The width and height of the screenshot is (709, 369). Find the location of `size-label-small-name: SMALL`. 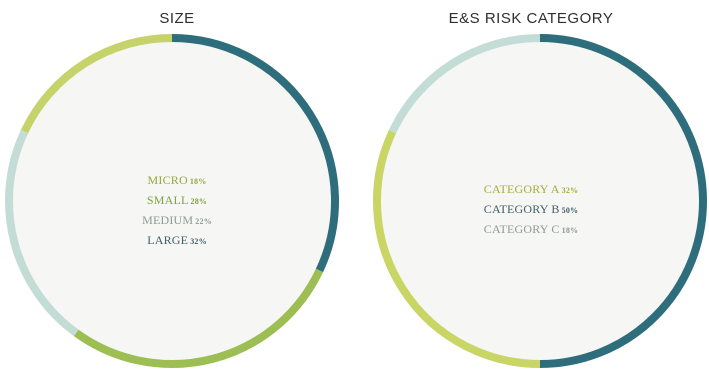

size-label-small-name: SMALL is located at coordinates (167, 200).